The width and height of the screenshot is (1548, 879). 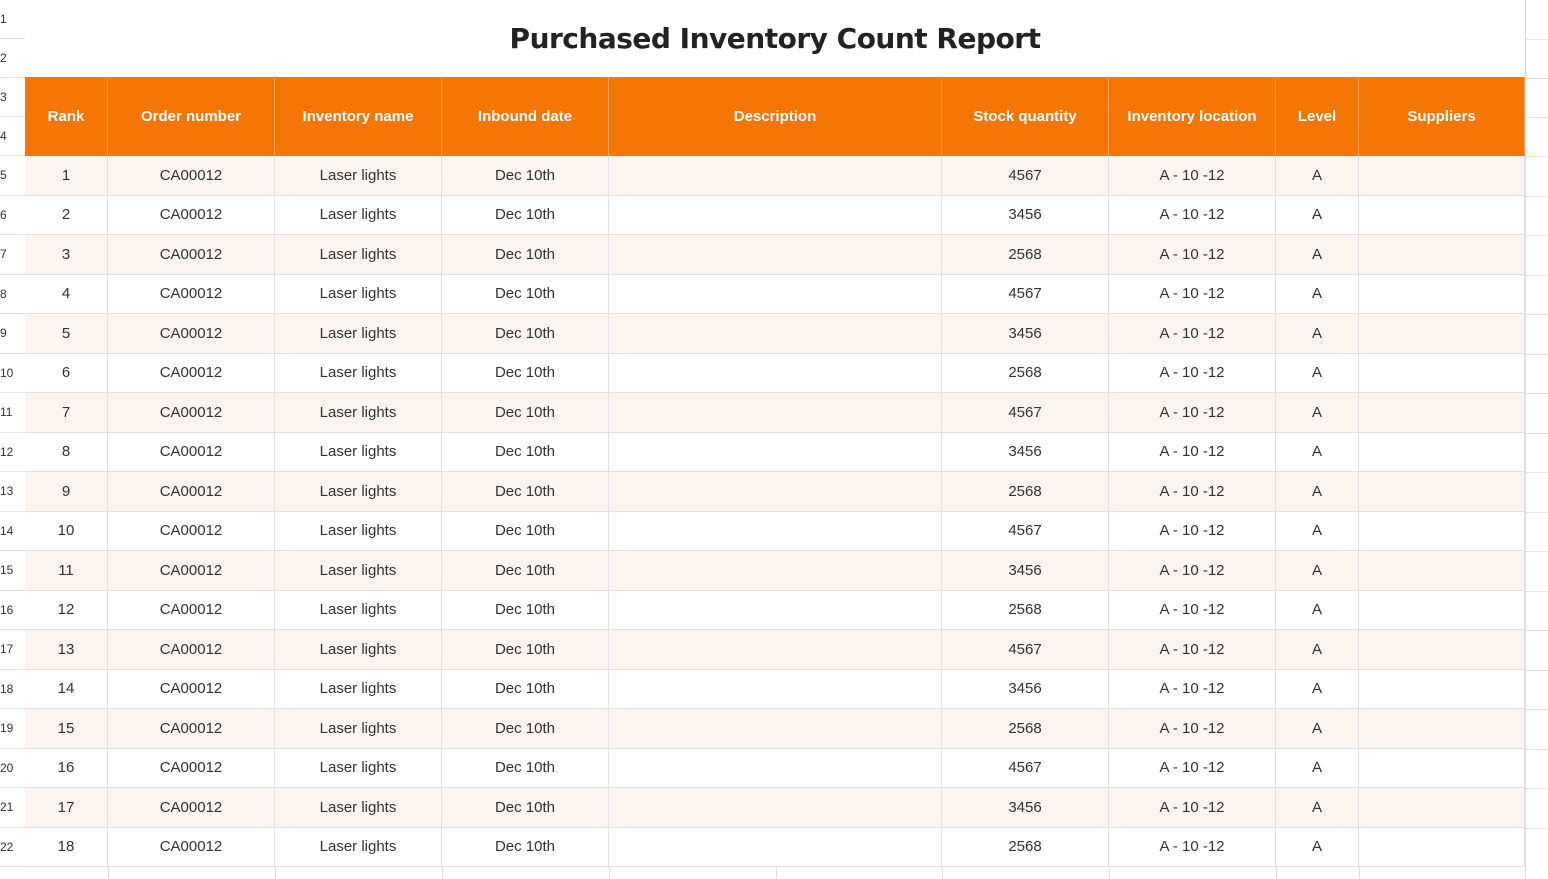 I want to click on table-cell: 8, so click(x=66, y=451).